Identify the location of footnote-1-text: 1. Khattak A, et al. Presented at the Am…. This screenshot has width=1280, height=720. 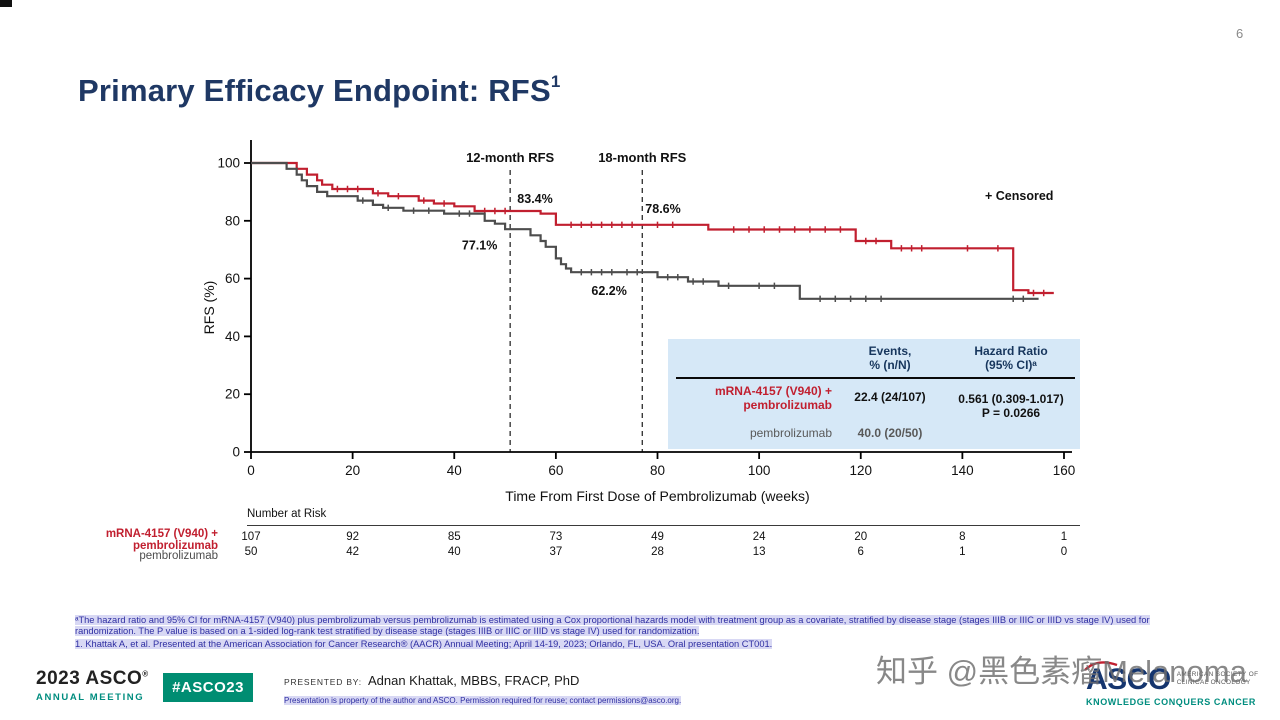
(424, 644).